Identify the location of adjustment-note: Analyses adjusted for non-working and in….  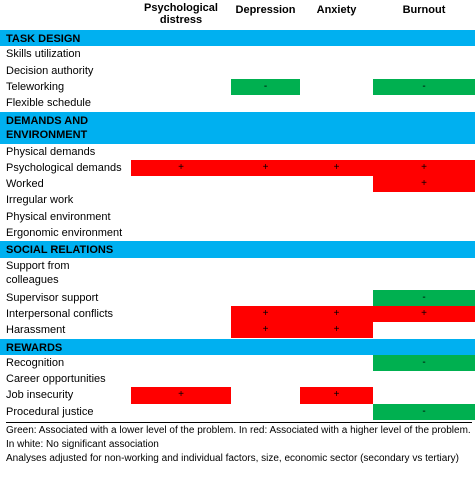
(232, 458).